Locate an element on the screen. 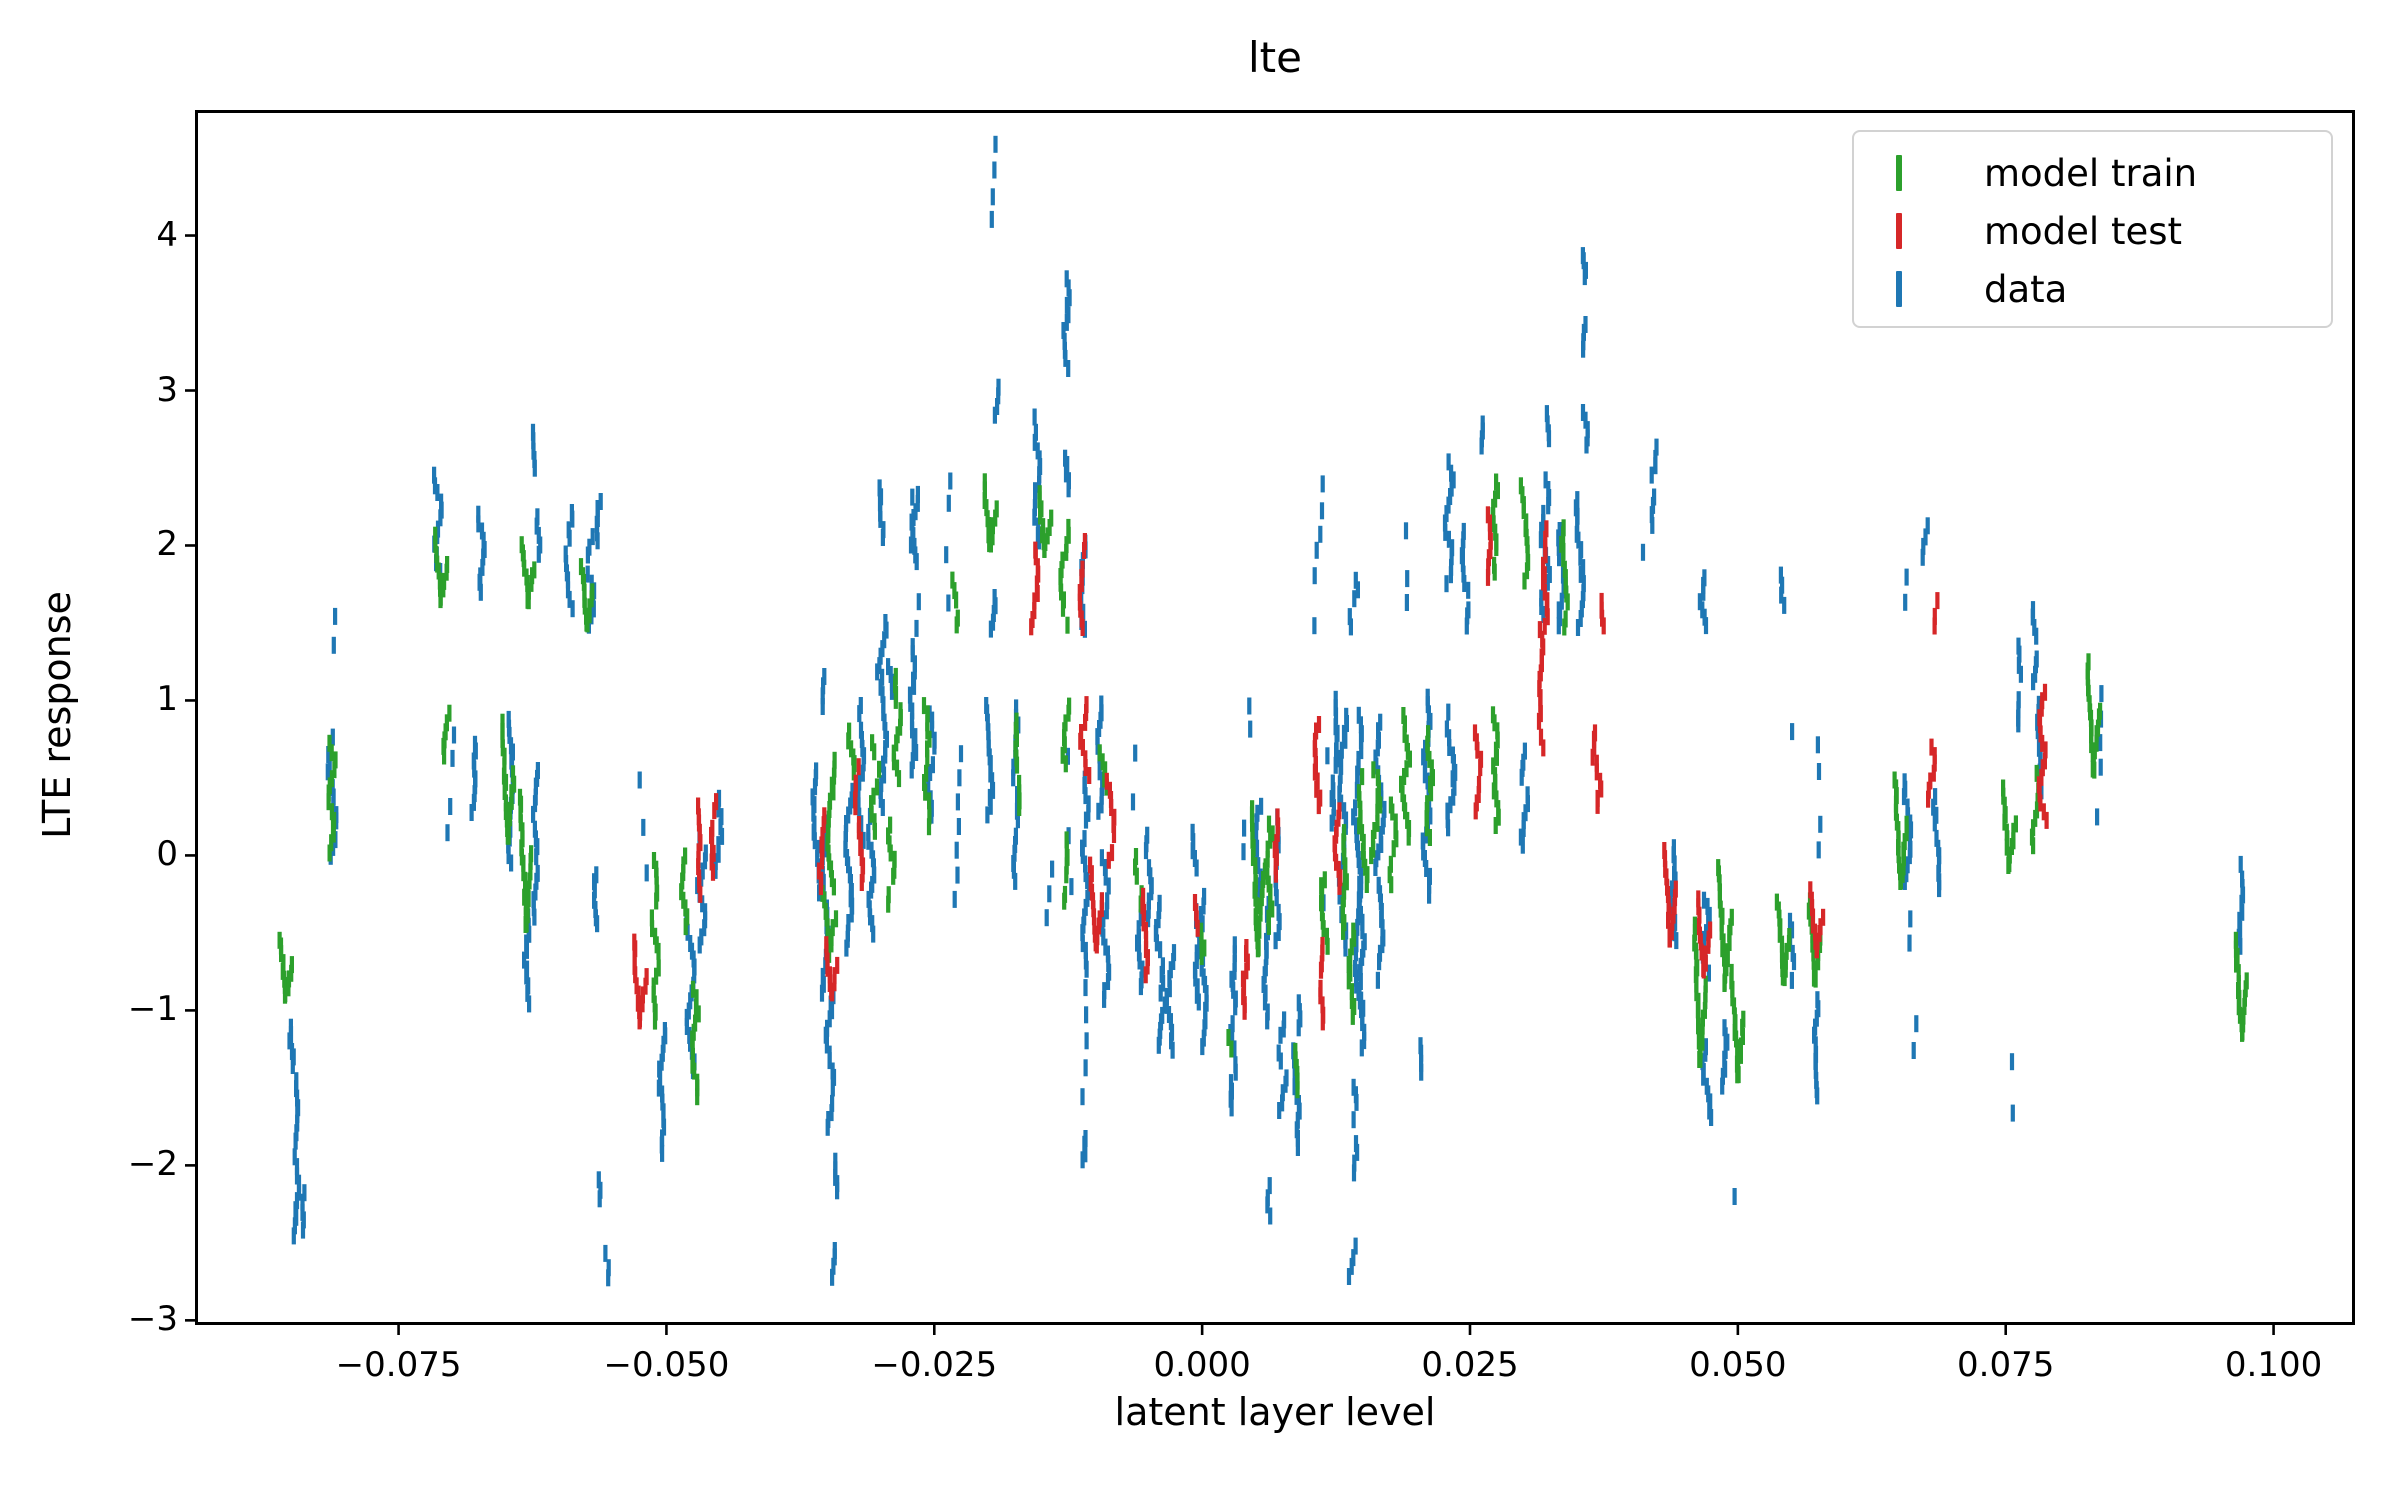  x-tick-label: −0.075 is located at coordinates (398, 1365).